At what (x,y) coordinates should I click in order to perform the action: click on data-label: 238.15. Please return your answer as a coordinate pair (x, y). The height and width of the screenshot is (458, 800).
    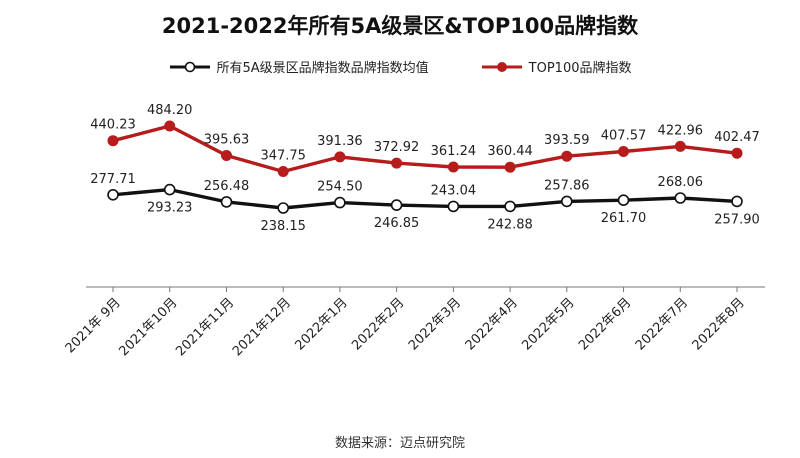
    Looking at the image, I should click on (283, 226).